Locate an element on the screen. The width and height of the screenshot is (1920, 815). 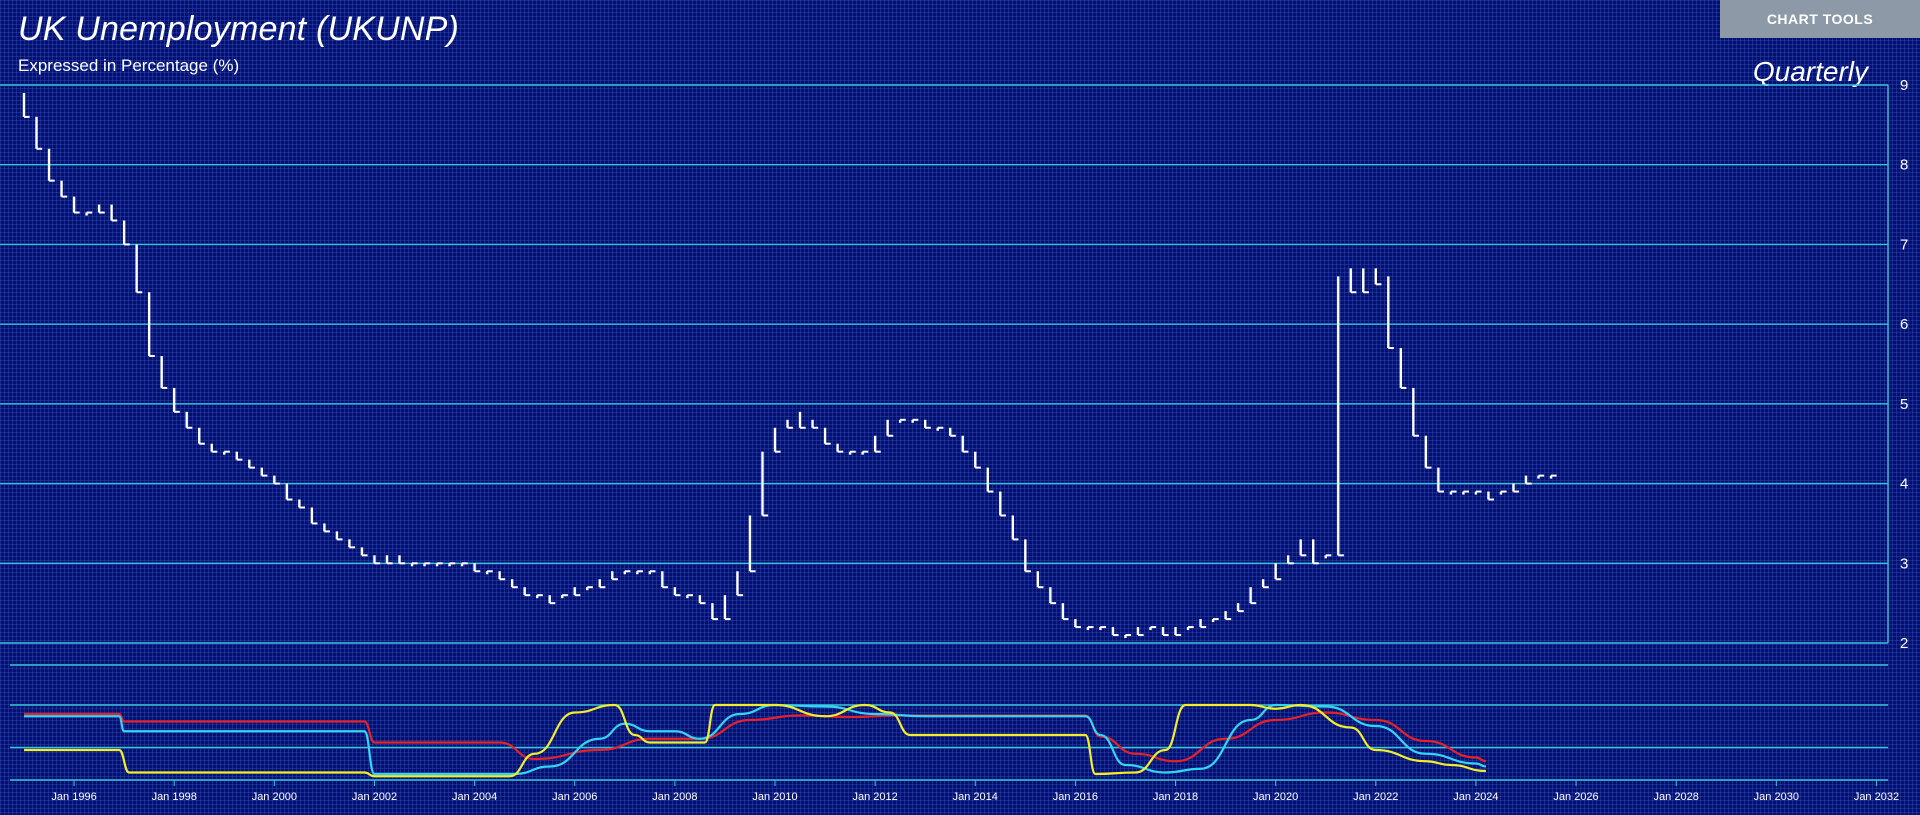
x-tick-label: Jan 2004 is located at coordinates (474, 797).